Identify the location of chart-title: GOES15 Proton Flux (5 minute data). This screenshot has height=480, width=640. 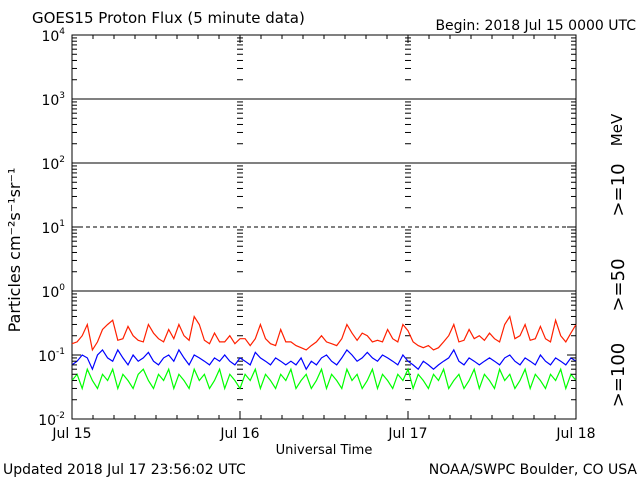
(168, 18).